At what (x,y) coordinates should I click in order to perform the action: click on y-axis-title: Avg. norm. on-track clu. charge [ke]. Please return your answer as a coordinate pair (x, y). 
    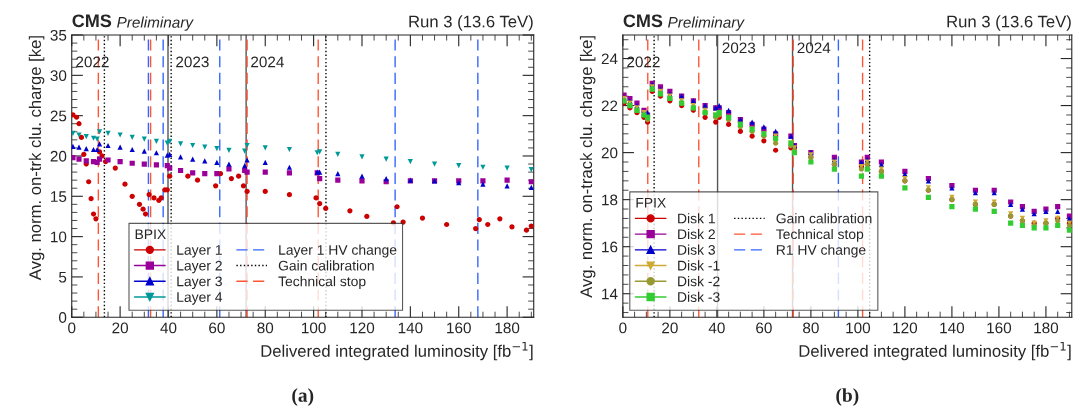
    Looking at the image, I should click on (587, 167).